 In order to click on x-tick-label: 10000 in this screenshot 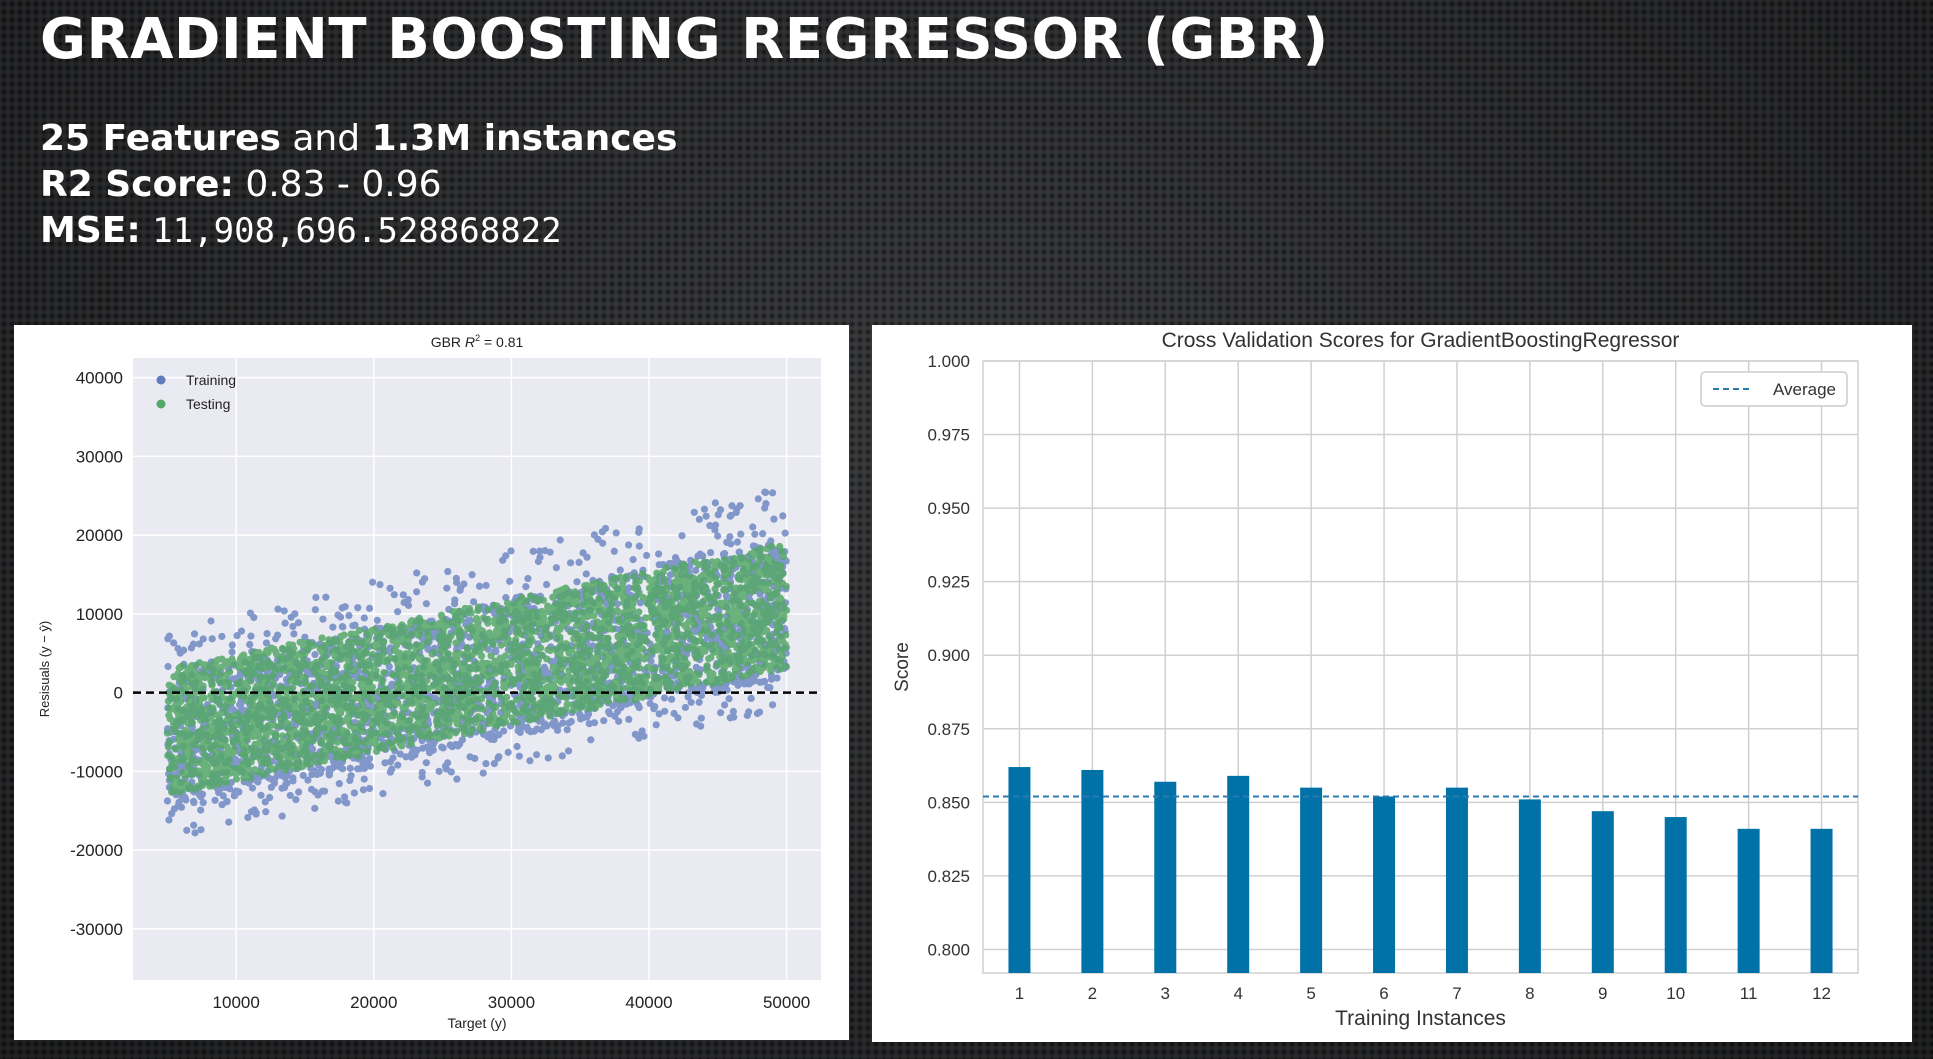, I will do `click(236, 1002)`.